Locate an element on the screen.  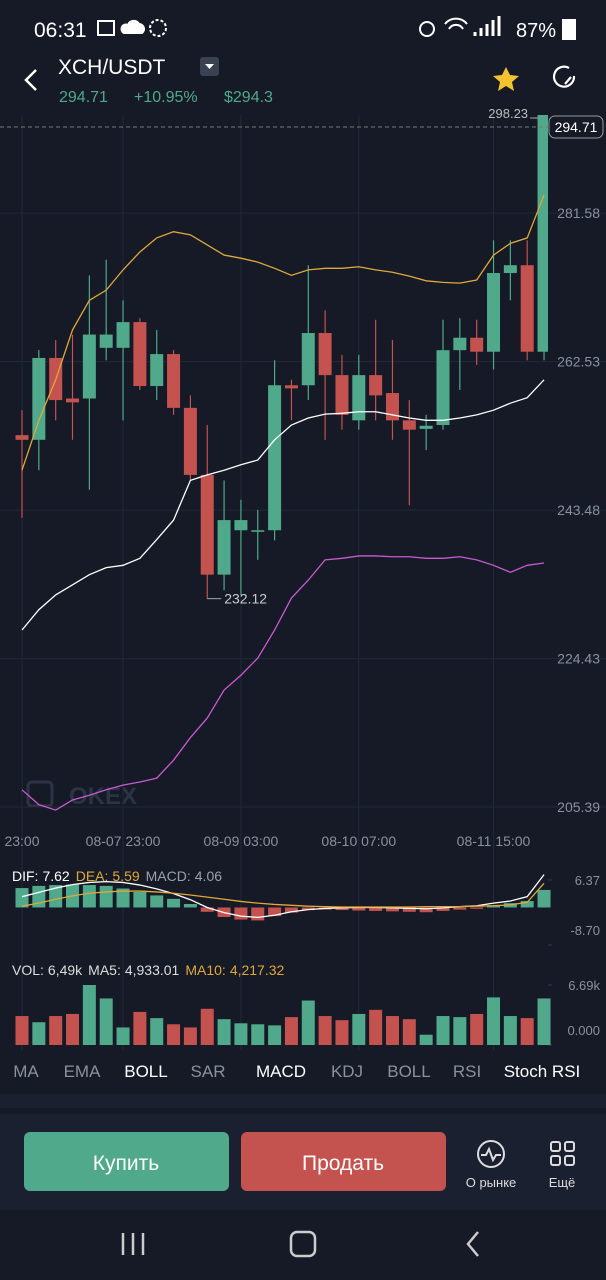
more-icon is located at coordinates (562, 1153).